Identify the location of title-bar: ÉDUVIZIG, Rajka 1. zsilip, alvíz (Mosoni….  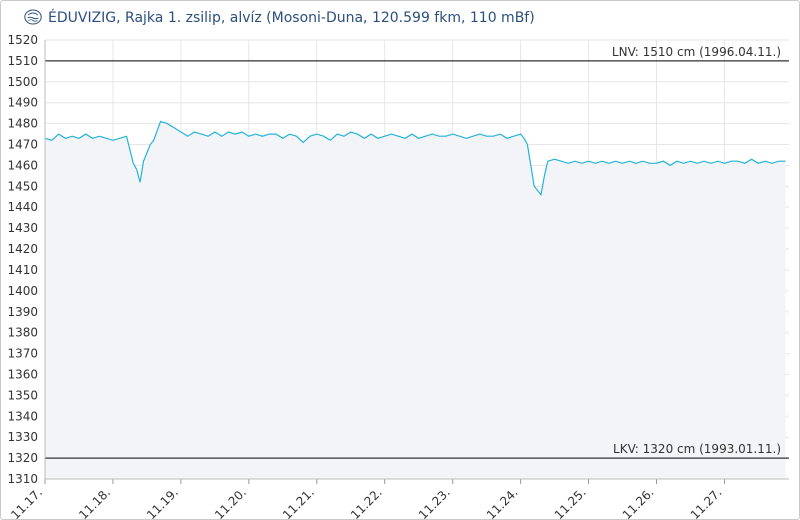
(400, 17).